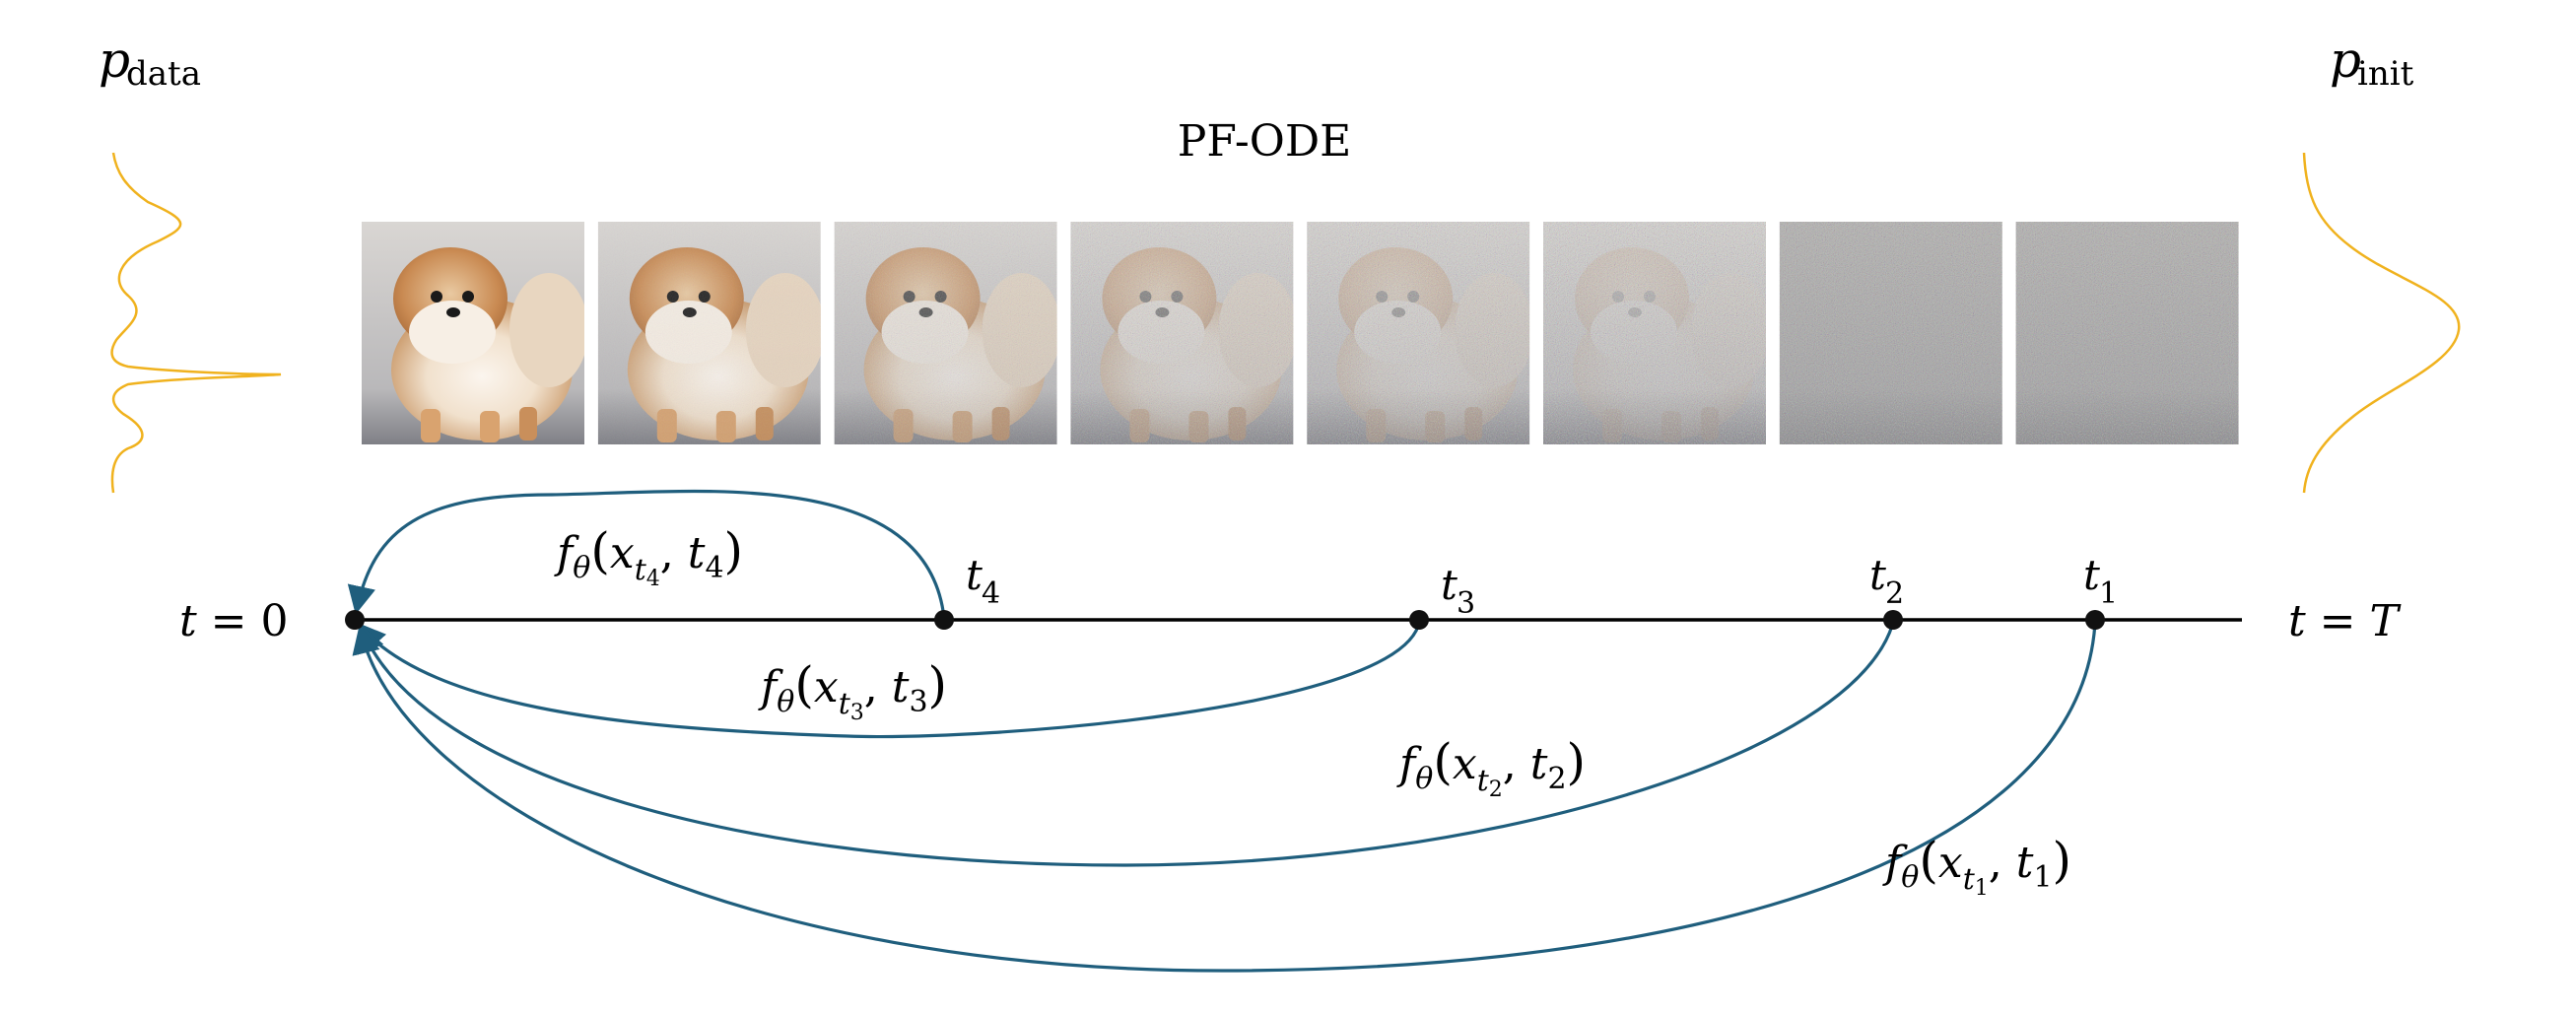 Image resolution: width=2576 pixels, height=1014 pixels. I want to click on t-end-label: t = T, so click(2345, 621).